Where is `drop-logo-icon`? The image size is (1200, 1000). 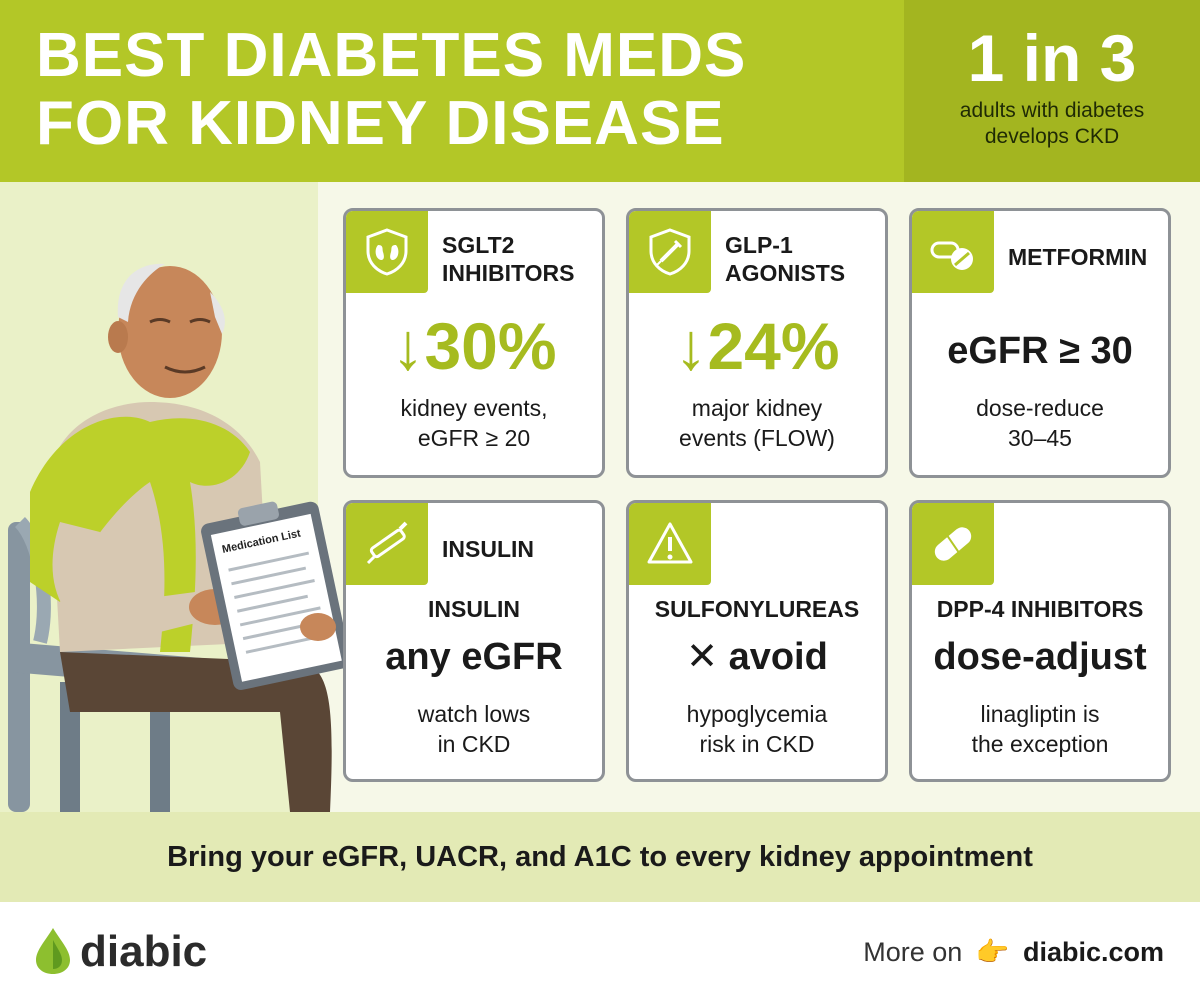
drop-logo-icon is located at coordinates (53, 951).